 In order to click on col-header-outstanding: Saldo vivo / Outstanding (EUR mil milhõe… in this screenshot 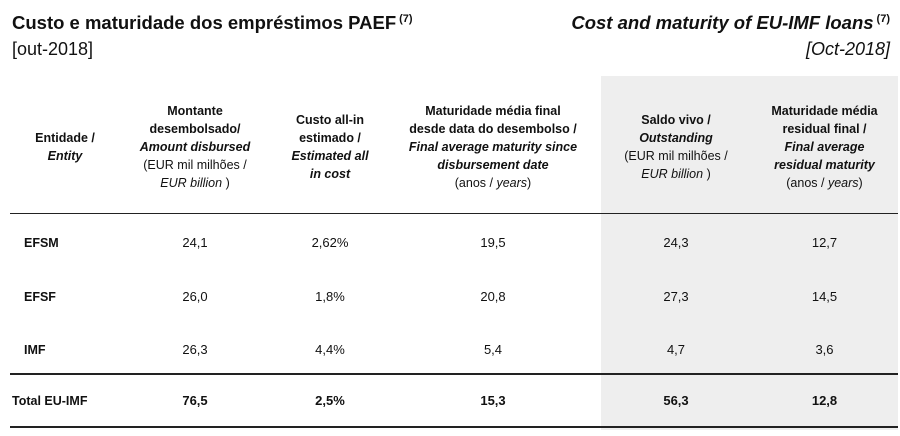, I will do `click(676, 147)`.